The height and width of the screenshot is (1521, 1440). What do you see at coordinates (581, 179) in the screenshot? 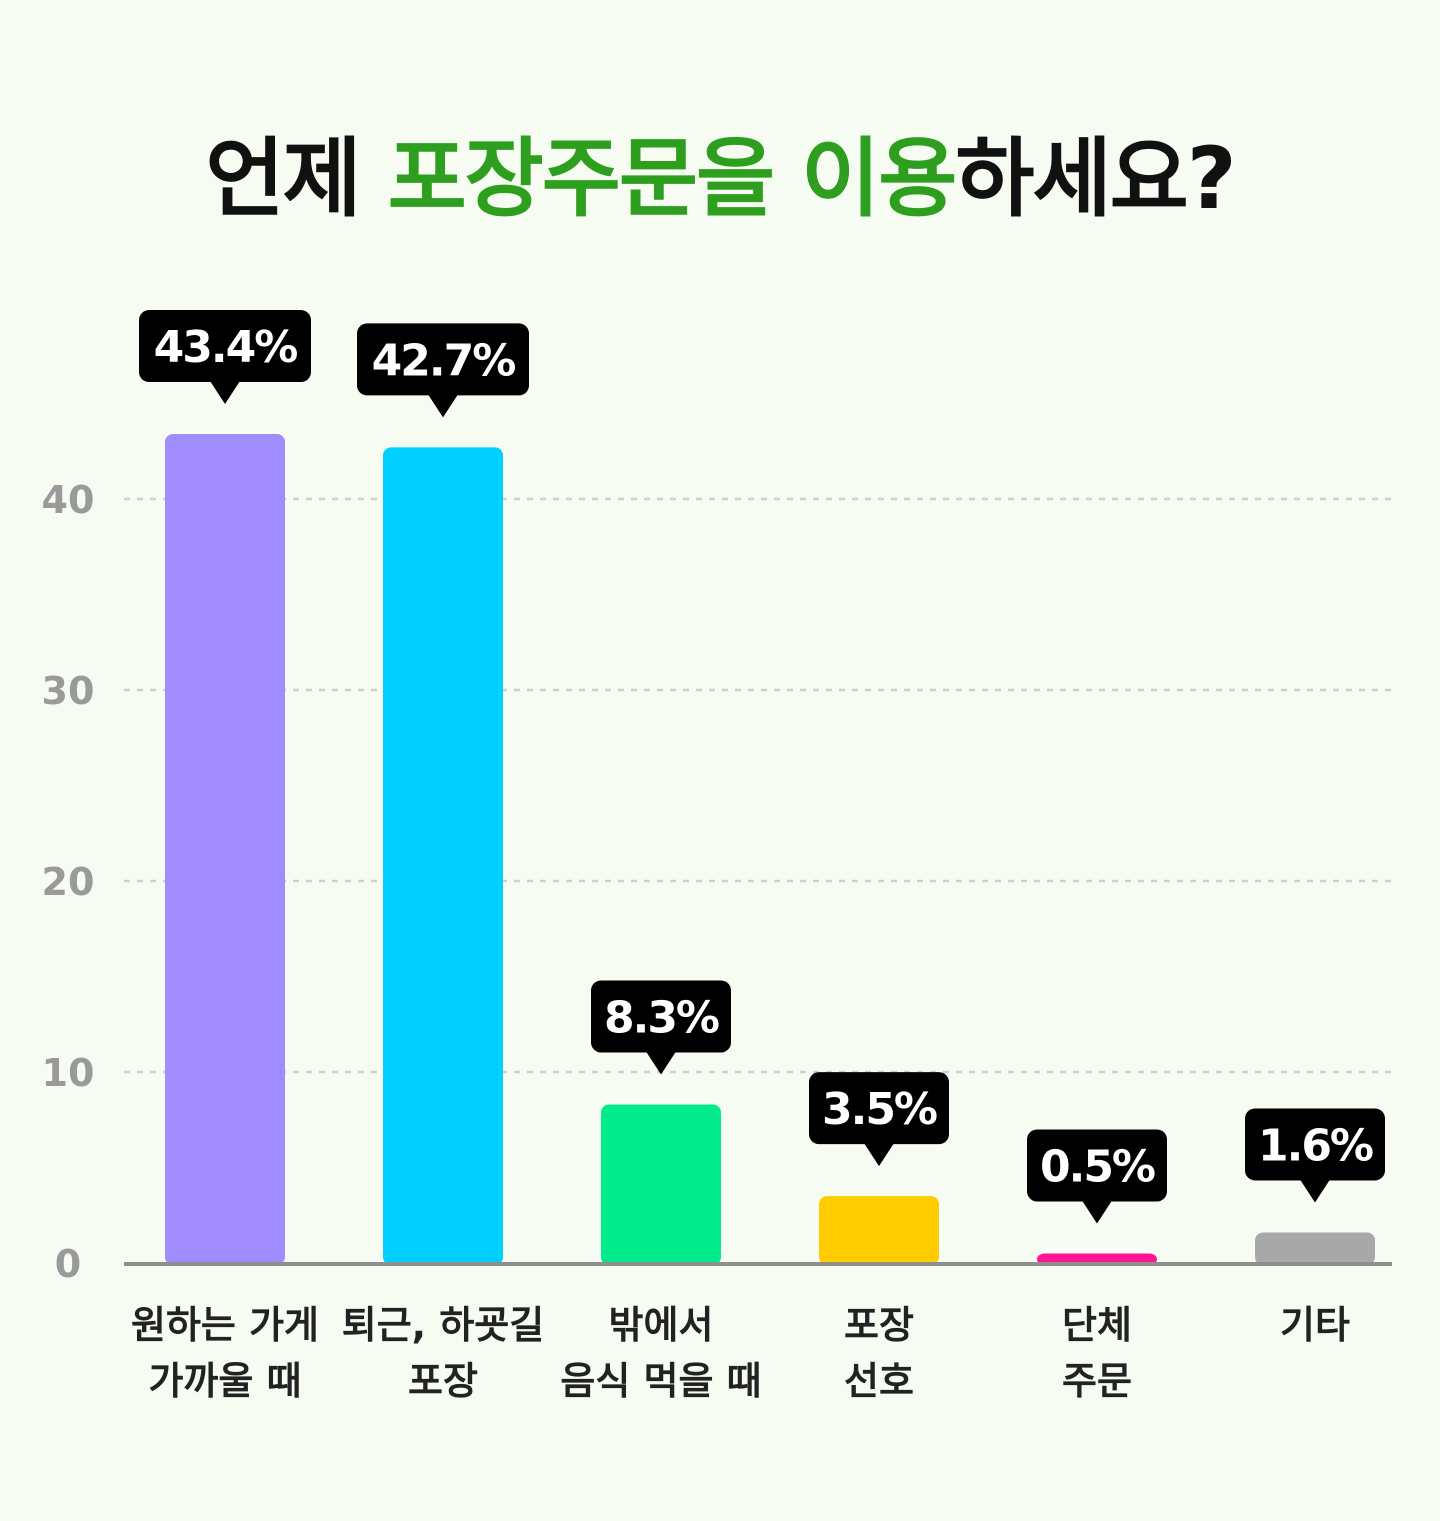
I see `title-highlight-takeout-order: 포장주문을` at bounding box center [581, 179].